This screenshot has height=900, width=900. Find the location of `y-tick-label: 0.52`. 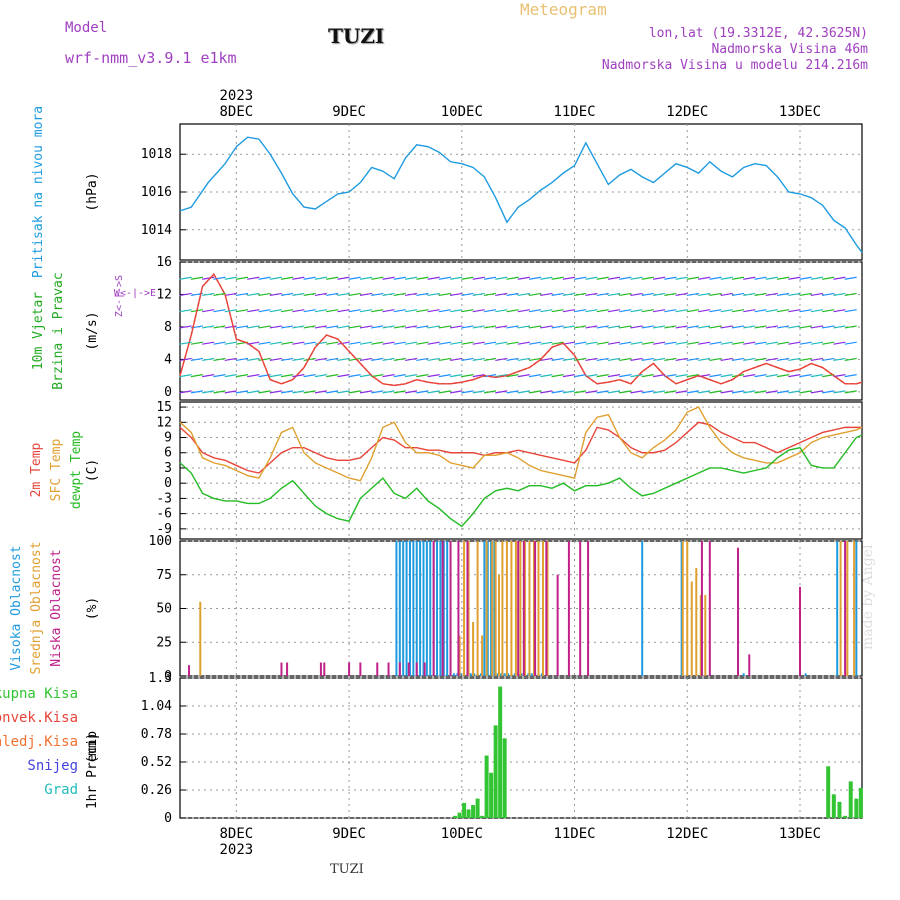

y-tick-label: 0.52 is located at coordinates (156, 762).